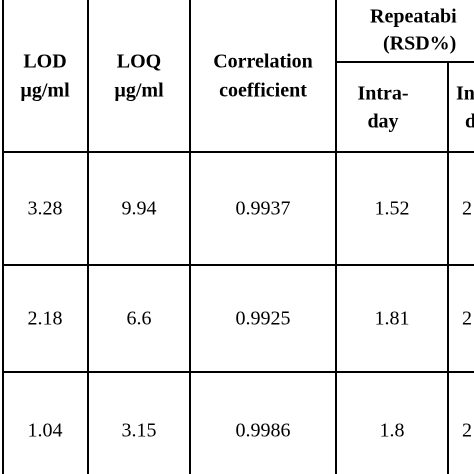 The width and height of the screenshot is (474, 474). Describe the element at coordinates (45, 319) in the screenshot. I see `data-cell: 2.18` at that location.